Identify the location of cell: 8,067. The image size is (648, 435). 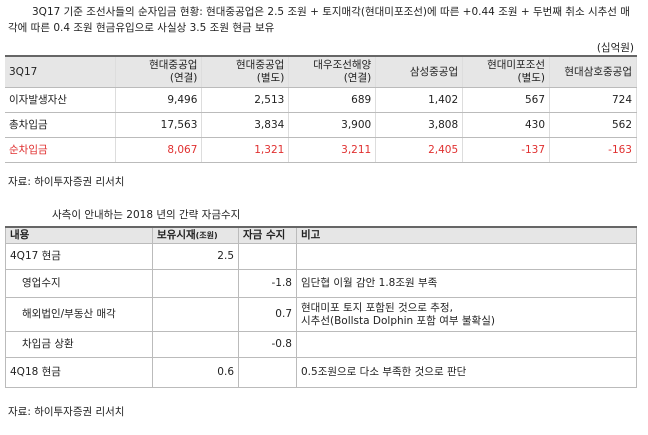
(159, 150).